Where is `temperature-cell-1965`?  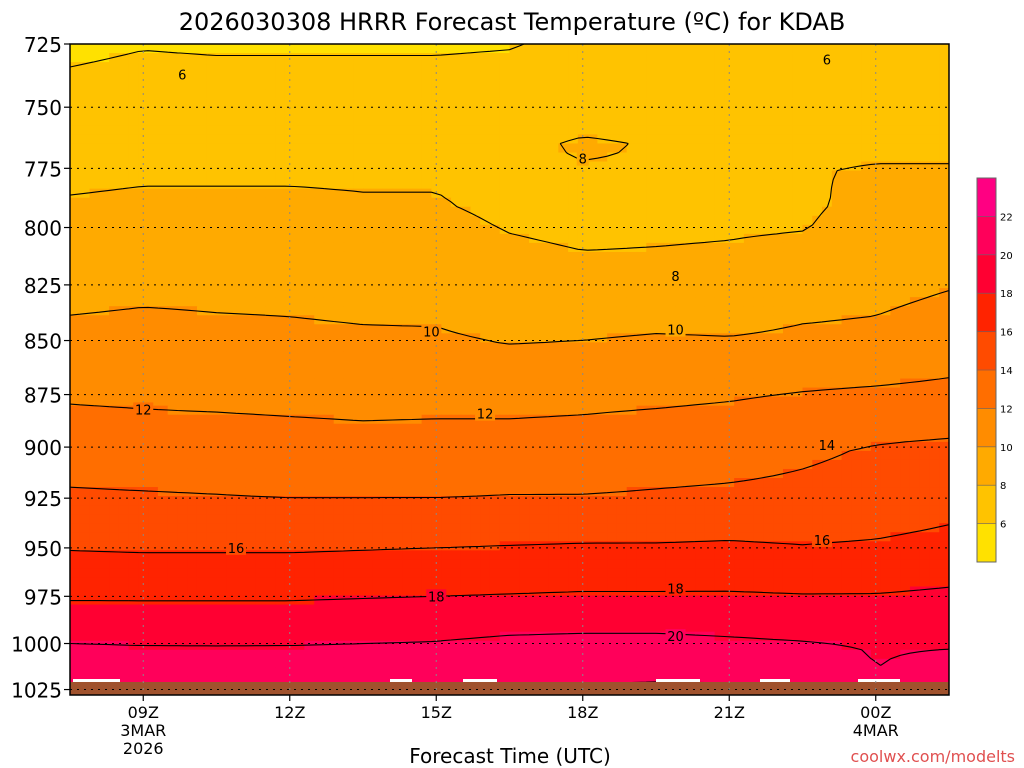 temperature-cell-1965 is located at coordinates (807, 238).